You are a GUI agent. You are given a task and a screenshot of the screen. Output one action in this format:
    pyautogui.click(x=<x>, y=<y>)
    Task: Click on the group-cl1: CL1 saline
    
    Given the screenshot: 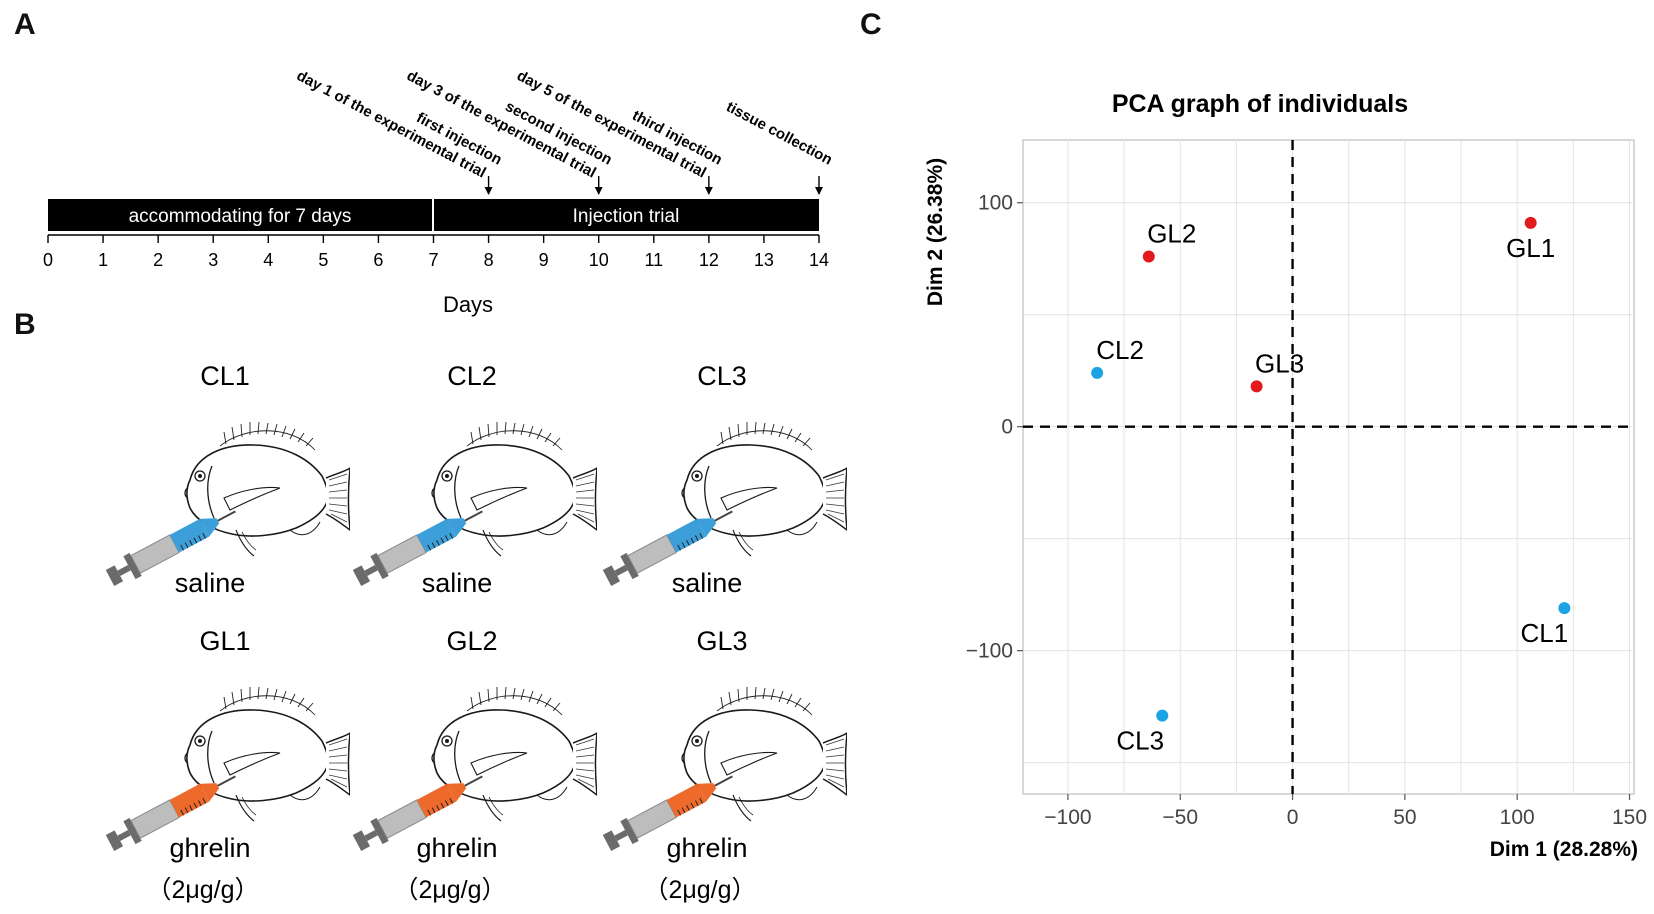 What is the action you would take?
    pyautogui.click(x=227, y=479)
    